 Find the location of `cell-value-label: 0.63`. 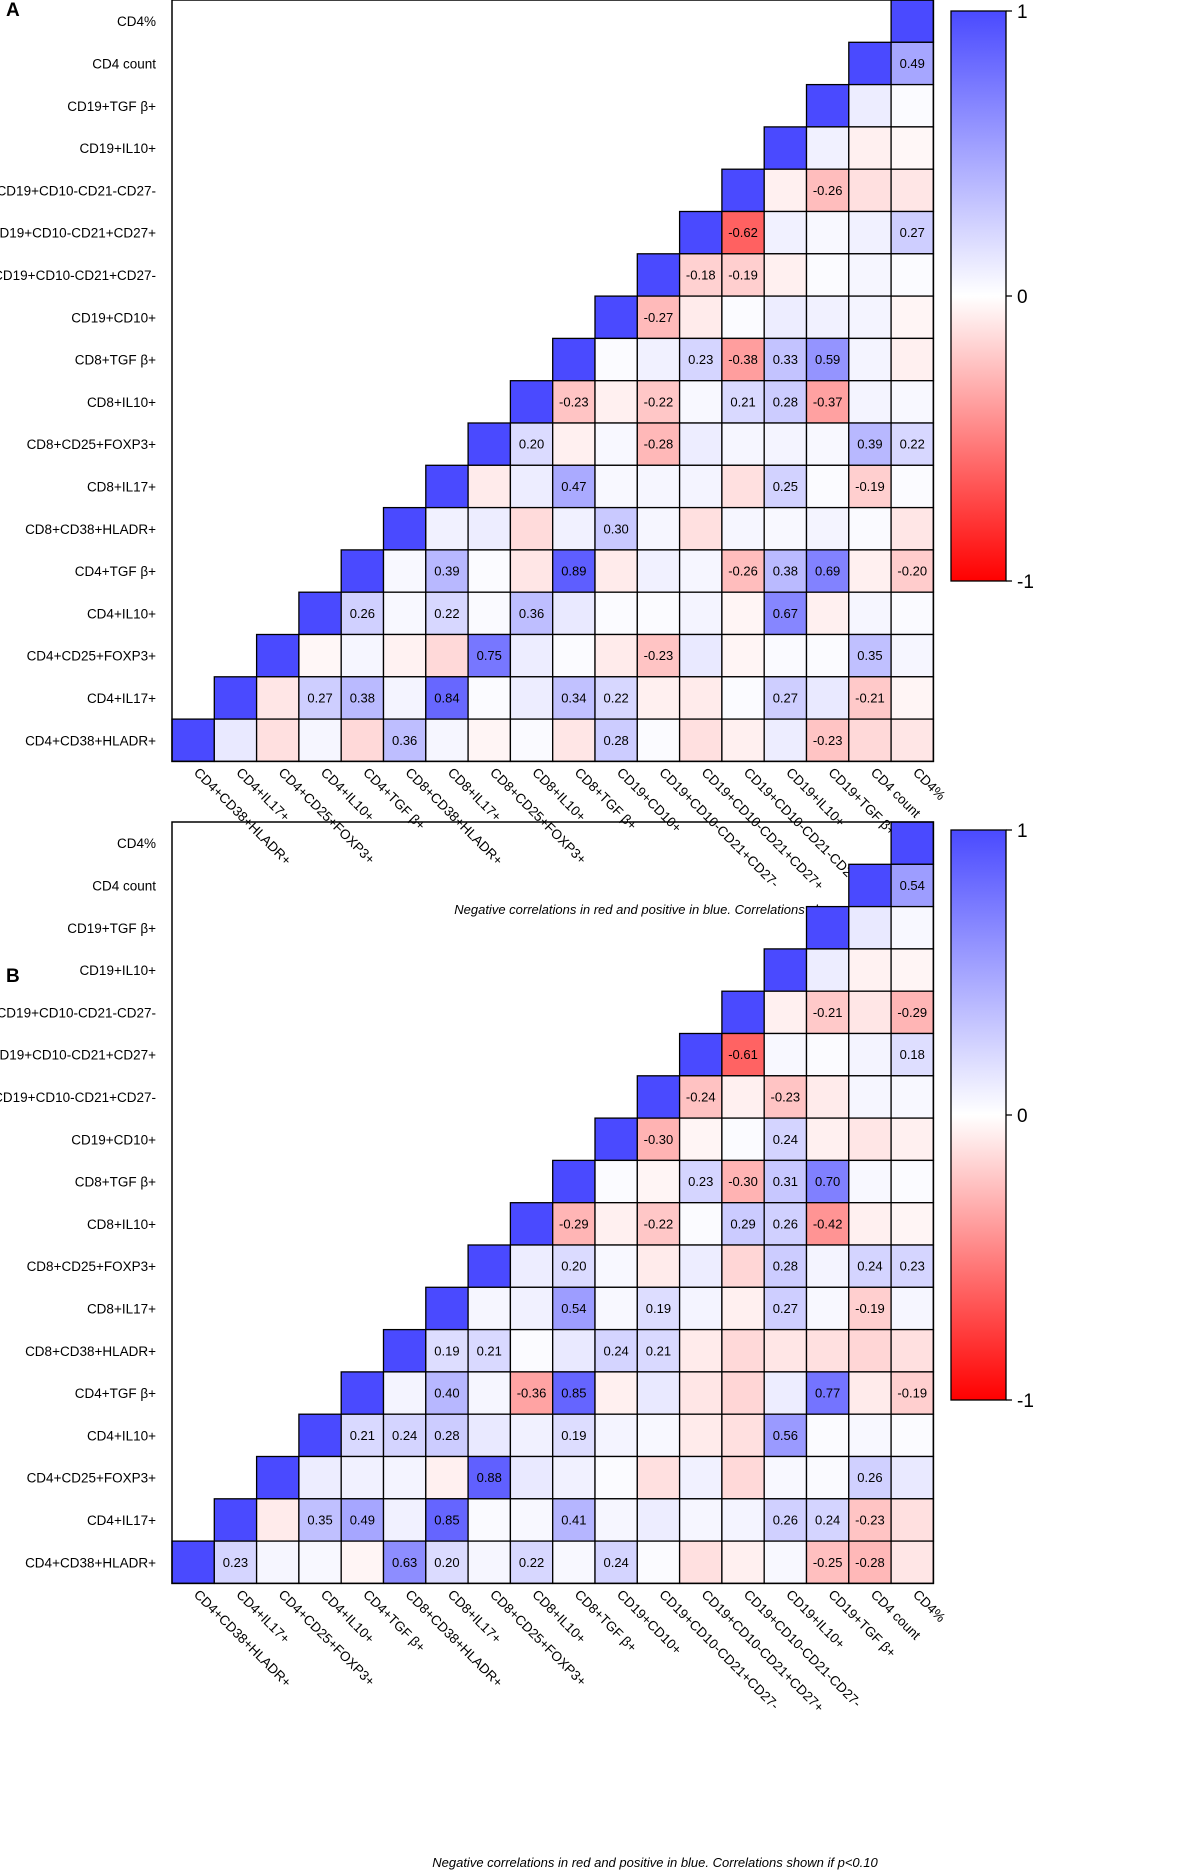

cell-value-label: 0.63 is located at coordinates (404, 1562).